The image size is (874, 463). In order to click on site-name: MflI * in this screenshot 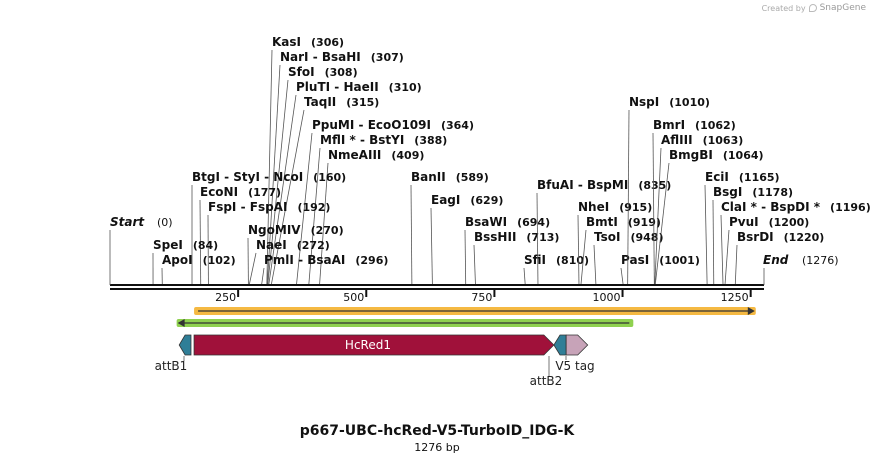, I will do `click(338, 140)`.